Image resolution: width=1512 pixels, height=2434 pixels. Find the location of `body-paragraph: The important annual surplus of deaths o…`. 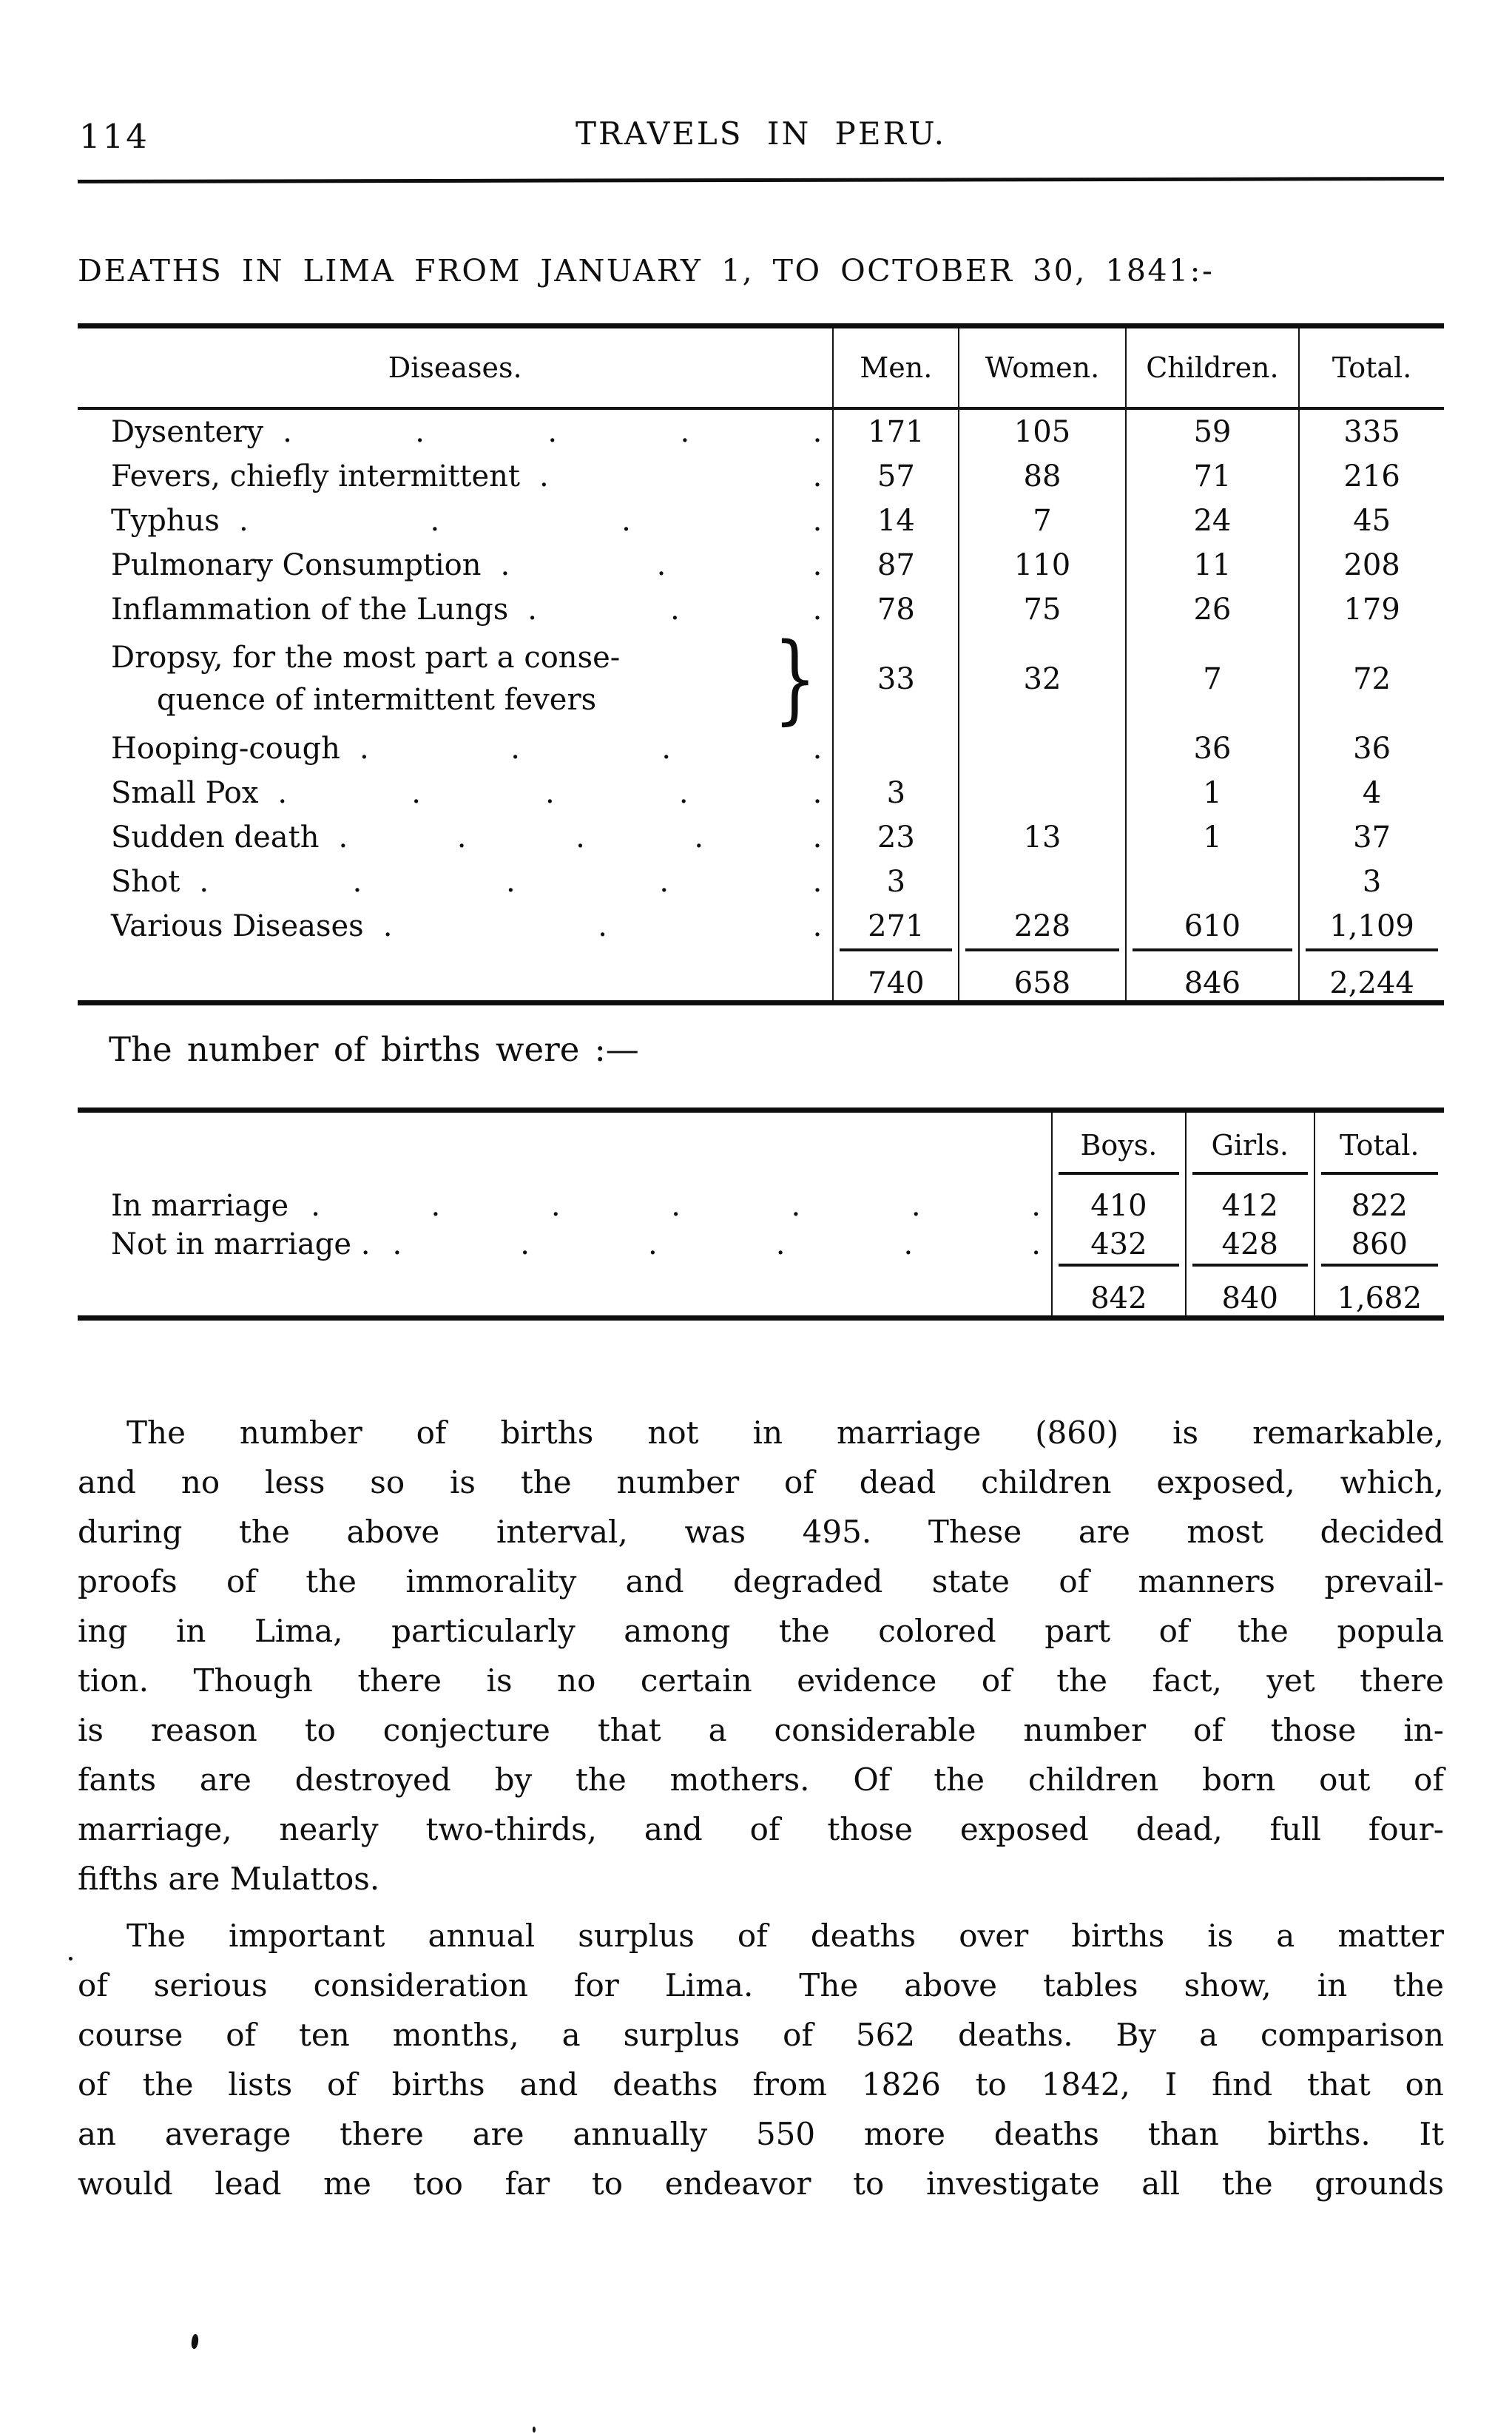

body-paragraph: The important annual surplus of deaths o… is located at coordinates (761, 2059).